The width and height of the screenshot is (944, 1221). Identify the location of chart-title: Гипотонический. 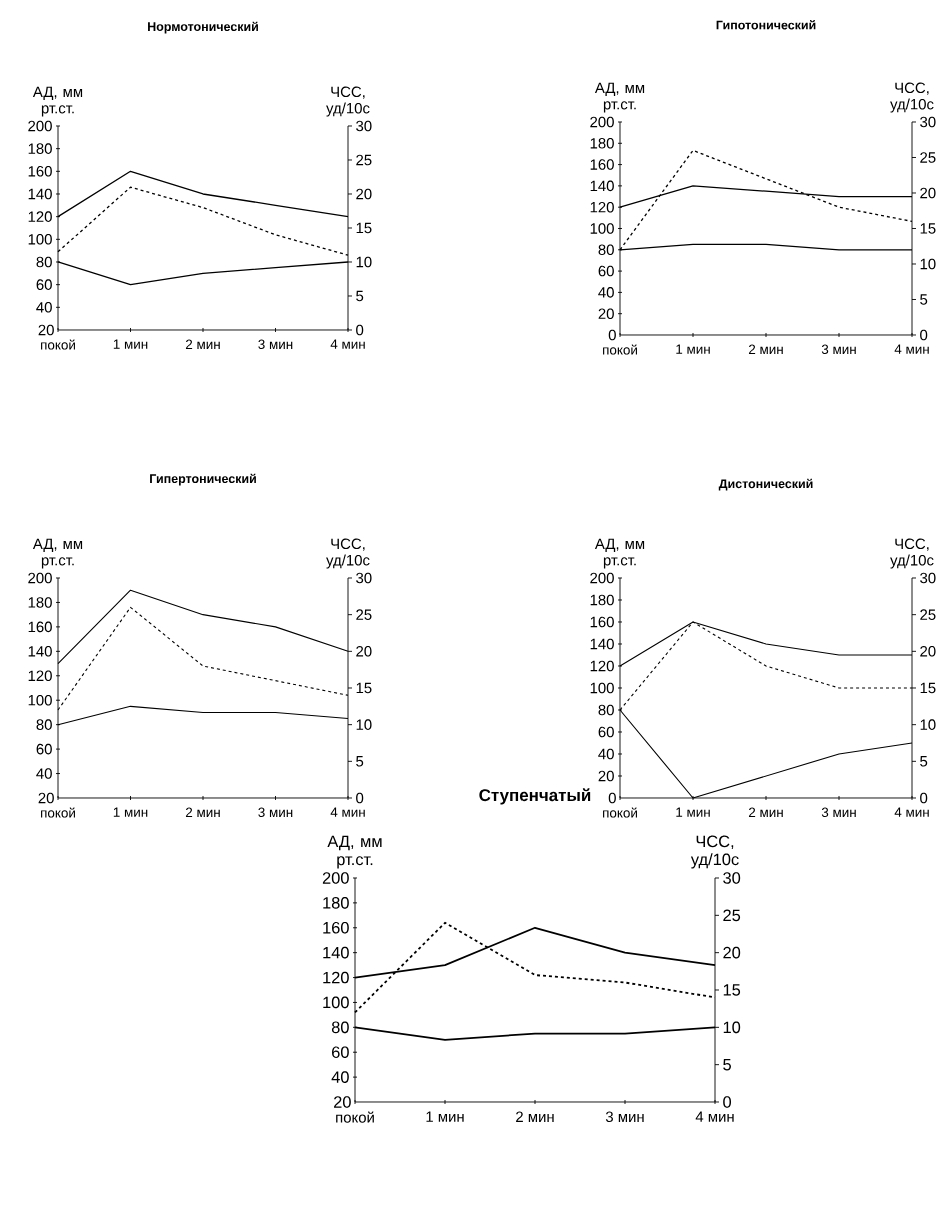
(766, 25).